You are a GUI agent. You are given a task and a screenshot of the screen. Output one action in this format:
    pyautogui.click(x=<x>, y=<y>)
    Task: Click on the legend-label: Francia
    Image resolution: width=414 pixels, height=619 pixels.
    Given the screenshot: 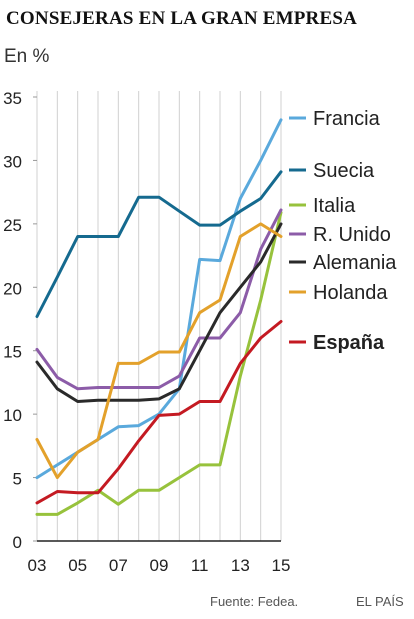 What is the action you would take?
    pyautogui.click(x=347, y=119)
    